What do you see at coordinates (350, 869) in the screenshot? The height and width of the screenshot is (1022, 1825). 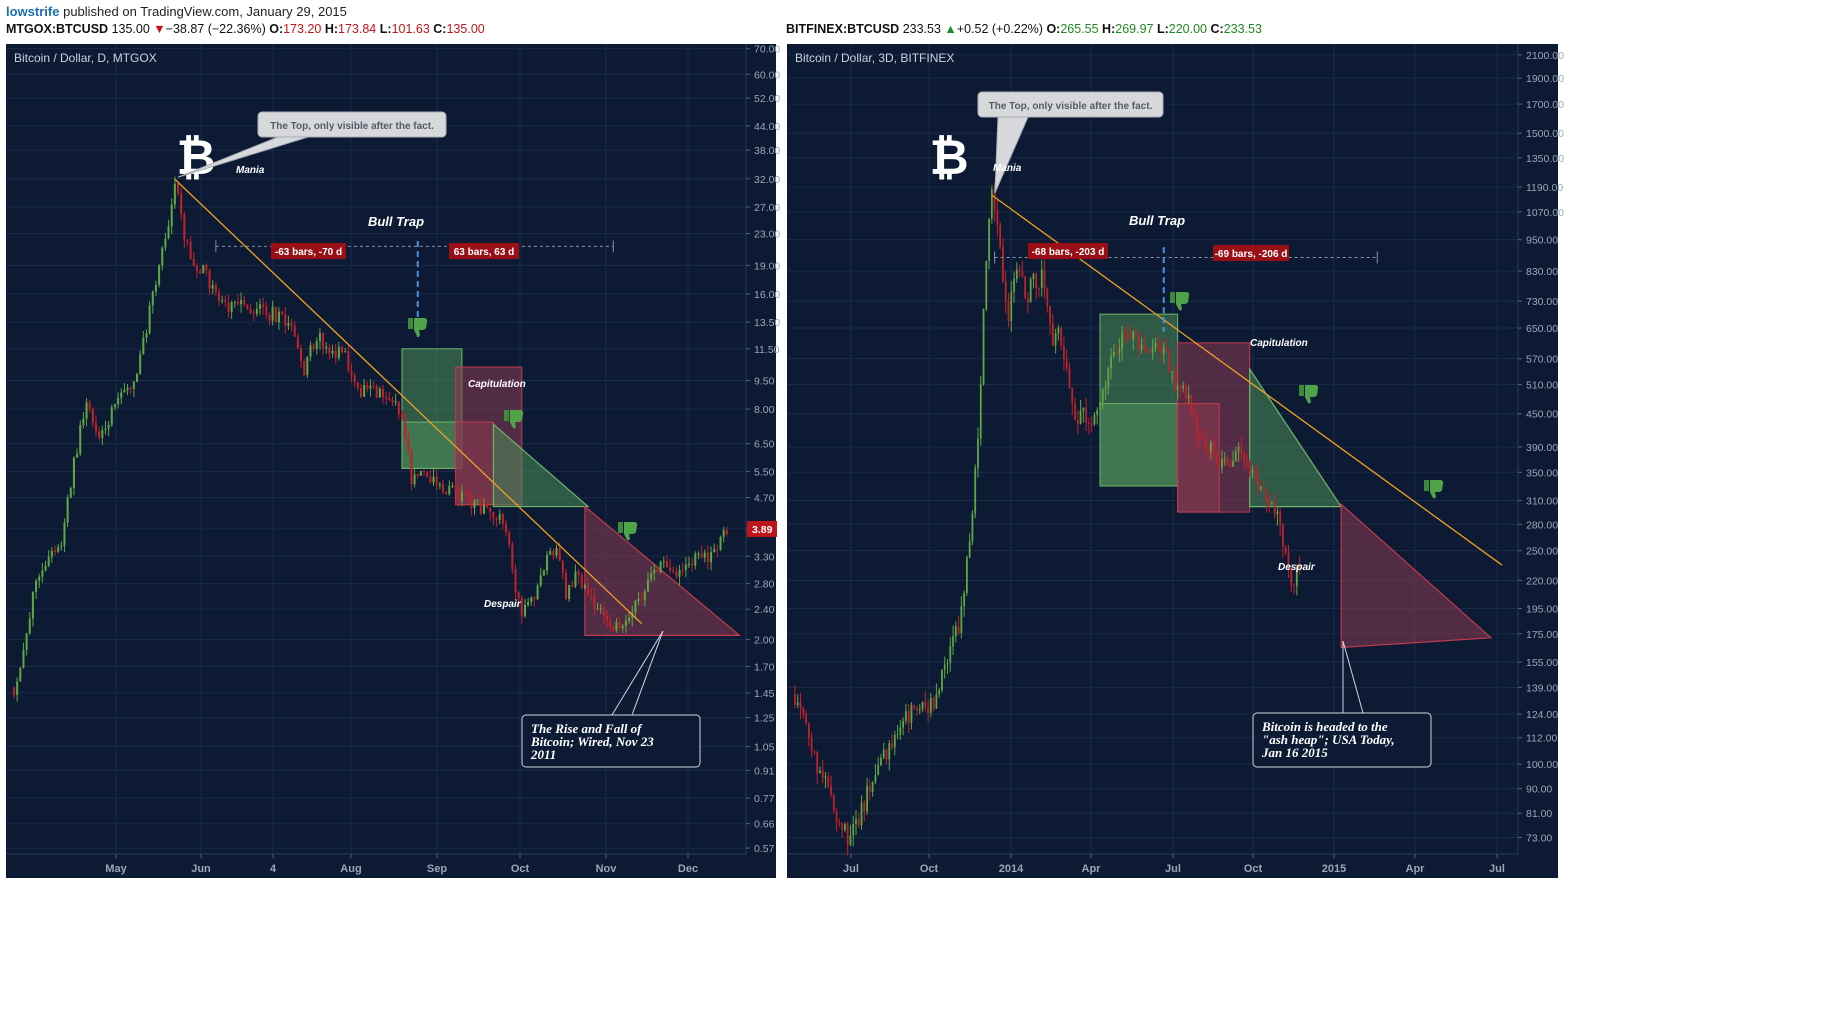 I see `x-tick-label: Aug` at bounding box center [350, 869].